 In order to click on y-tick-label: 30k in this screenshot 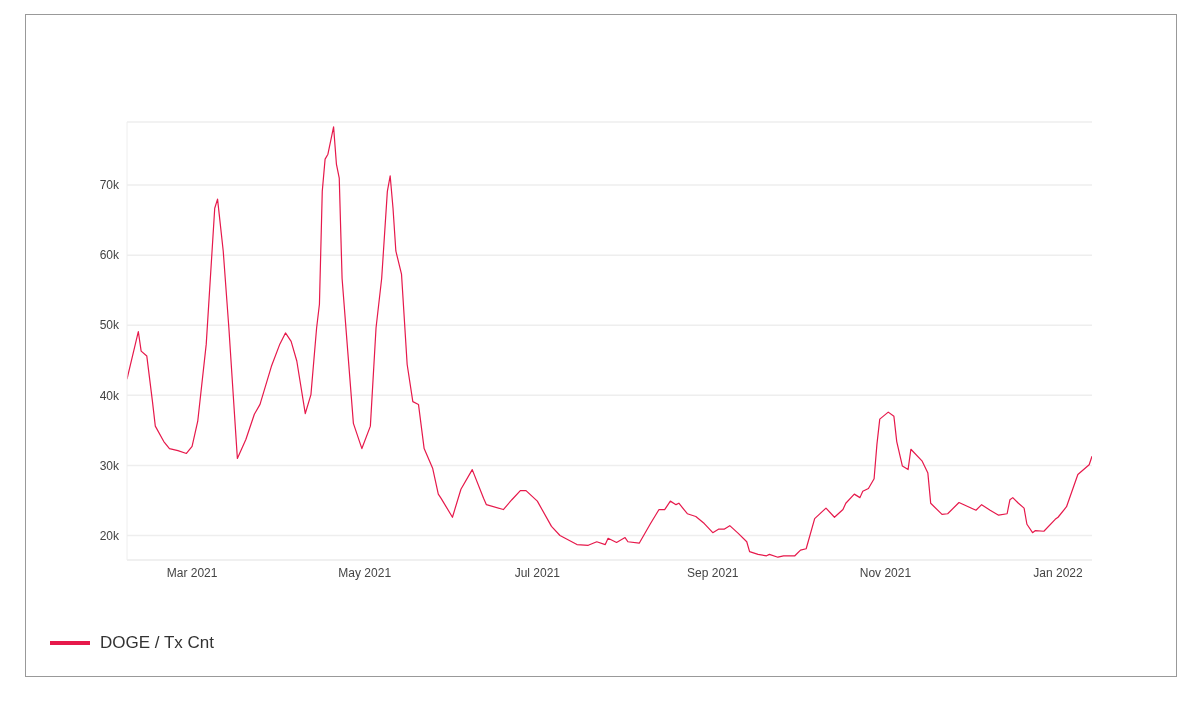, I will do `click(109, 465)`.